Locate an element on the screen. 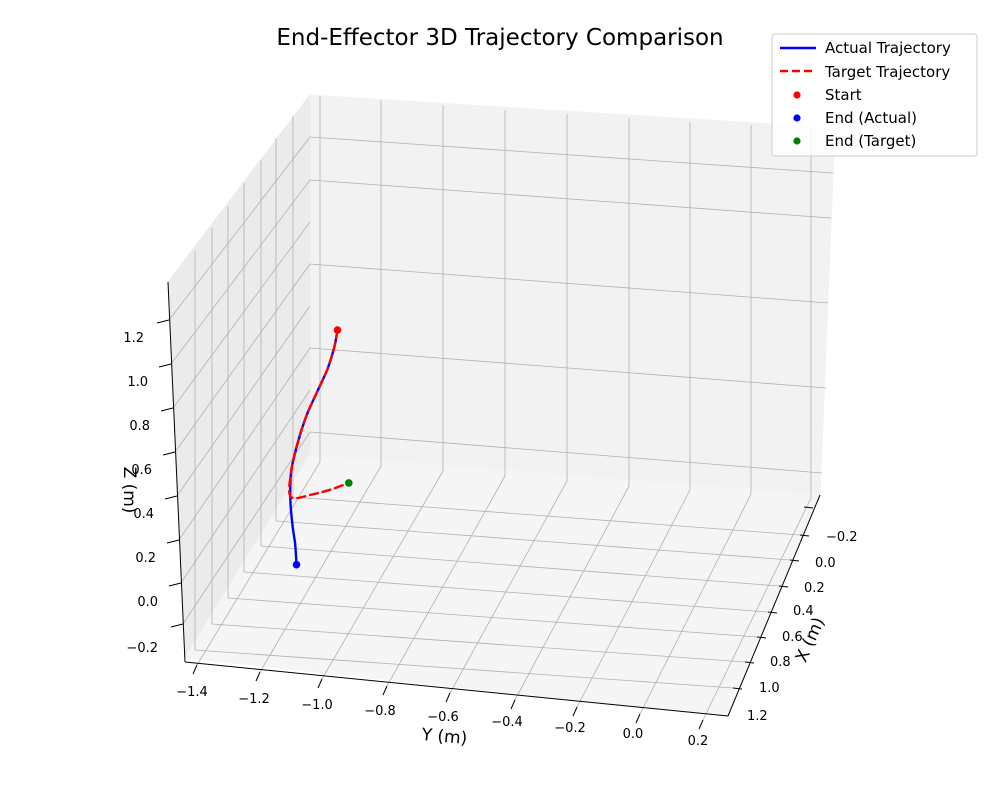 The width and height of the screenshot is (1000, 800). z-tick-label: 1.2 is located at coordinates (133, 338).